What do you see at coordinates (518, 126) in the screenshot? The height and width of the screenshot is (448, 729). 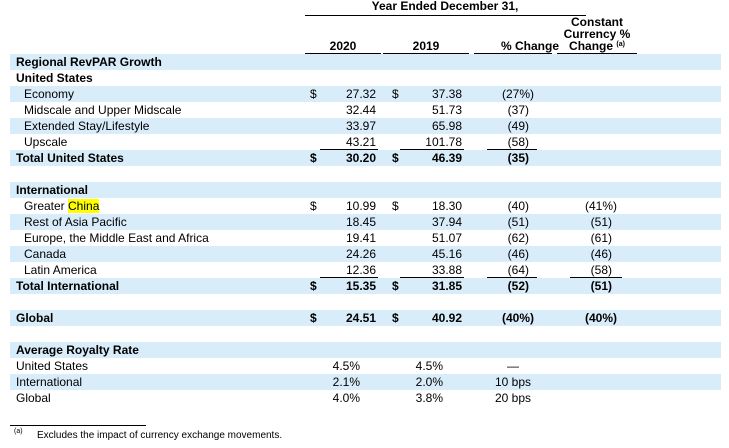 I see `value-pct-change: (49)` at bounding box center [518, 126].